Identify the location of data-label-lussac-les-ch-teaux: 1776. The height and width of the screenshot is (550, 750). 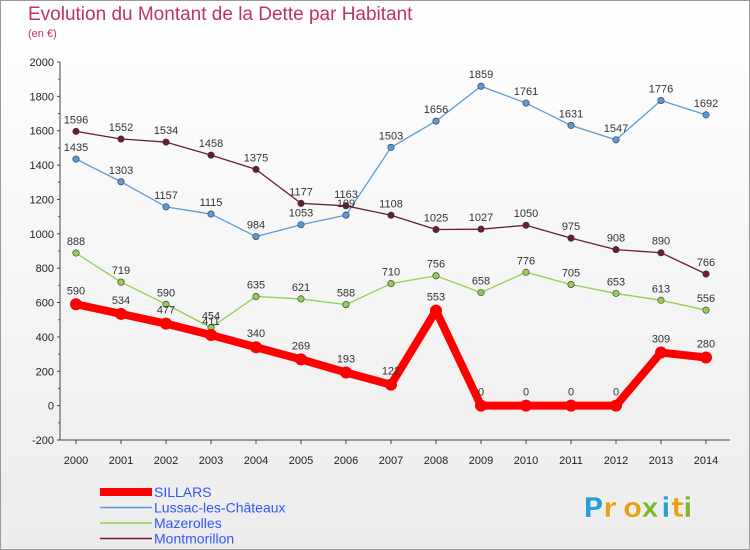
(661, 89).